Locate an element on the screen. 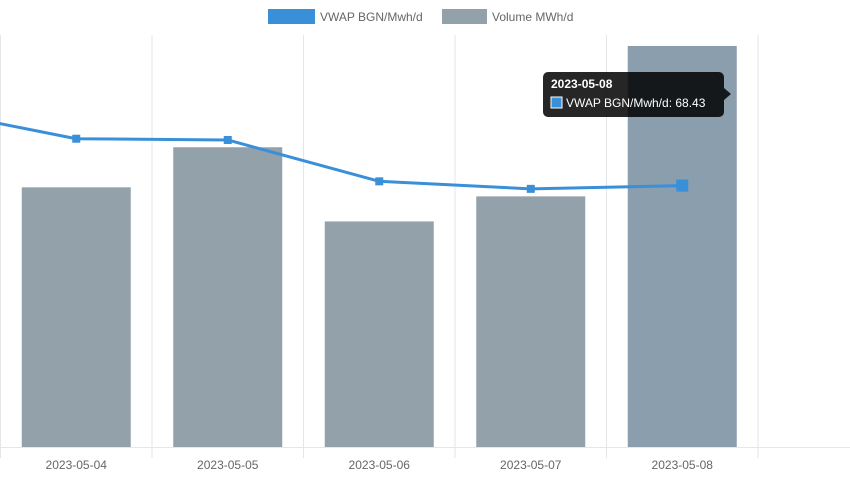 The height and width of the screenshot is (485, 850). vwap-line is located at coordinates (342, 156).